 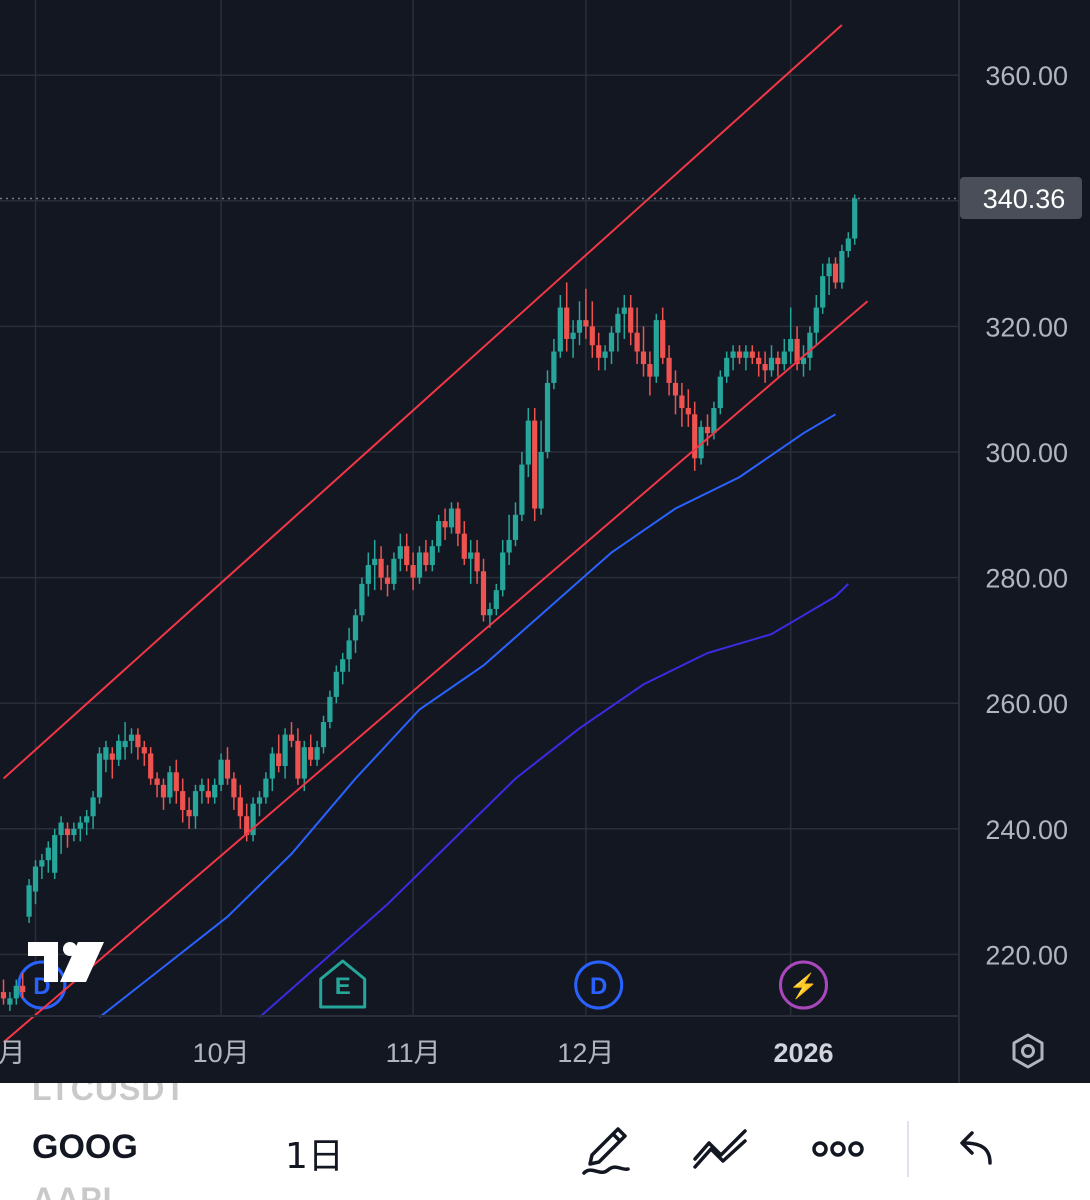 What do you see at coordinates (85, 1147) in the screenshot?
I see `symbol-current: GOOG` at bounding box center [85, 1147].